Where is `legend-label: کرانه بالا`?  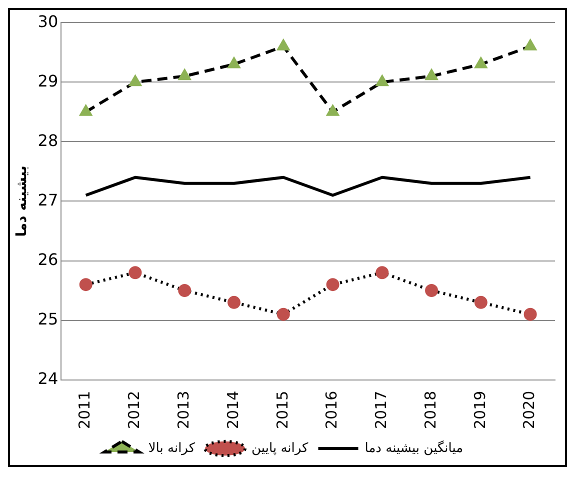 legend-label: کرانه بالا is located at coordinates (172, 448).